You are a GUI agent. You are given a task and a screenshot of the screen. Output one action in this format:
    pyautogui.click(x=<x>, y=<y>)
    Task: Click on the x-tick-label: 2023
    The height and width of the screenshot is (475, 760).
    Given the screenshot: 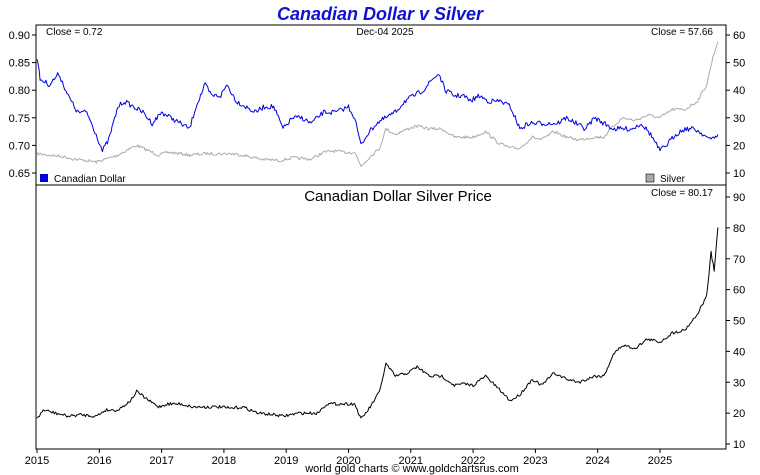 What is the action you would take?
    pyautogui.click(x=535, y=461)
    